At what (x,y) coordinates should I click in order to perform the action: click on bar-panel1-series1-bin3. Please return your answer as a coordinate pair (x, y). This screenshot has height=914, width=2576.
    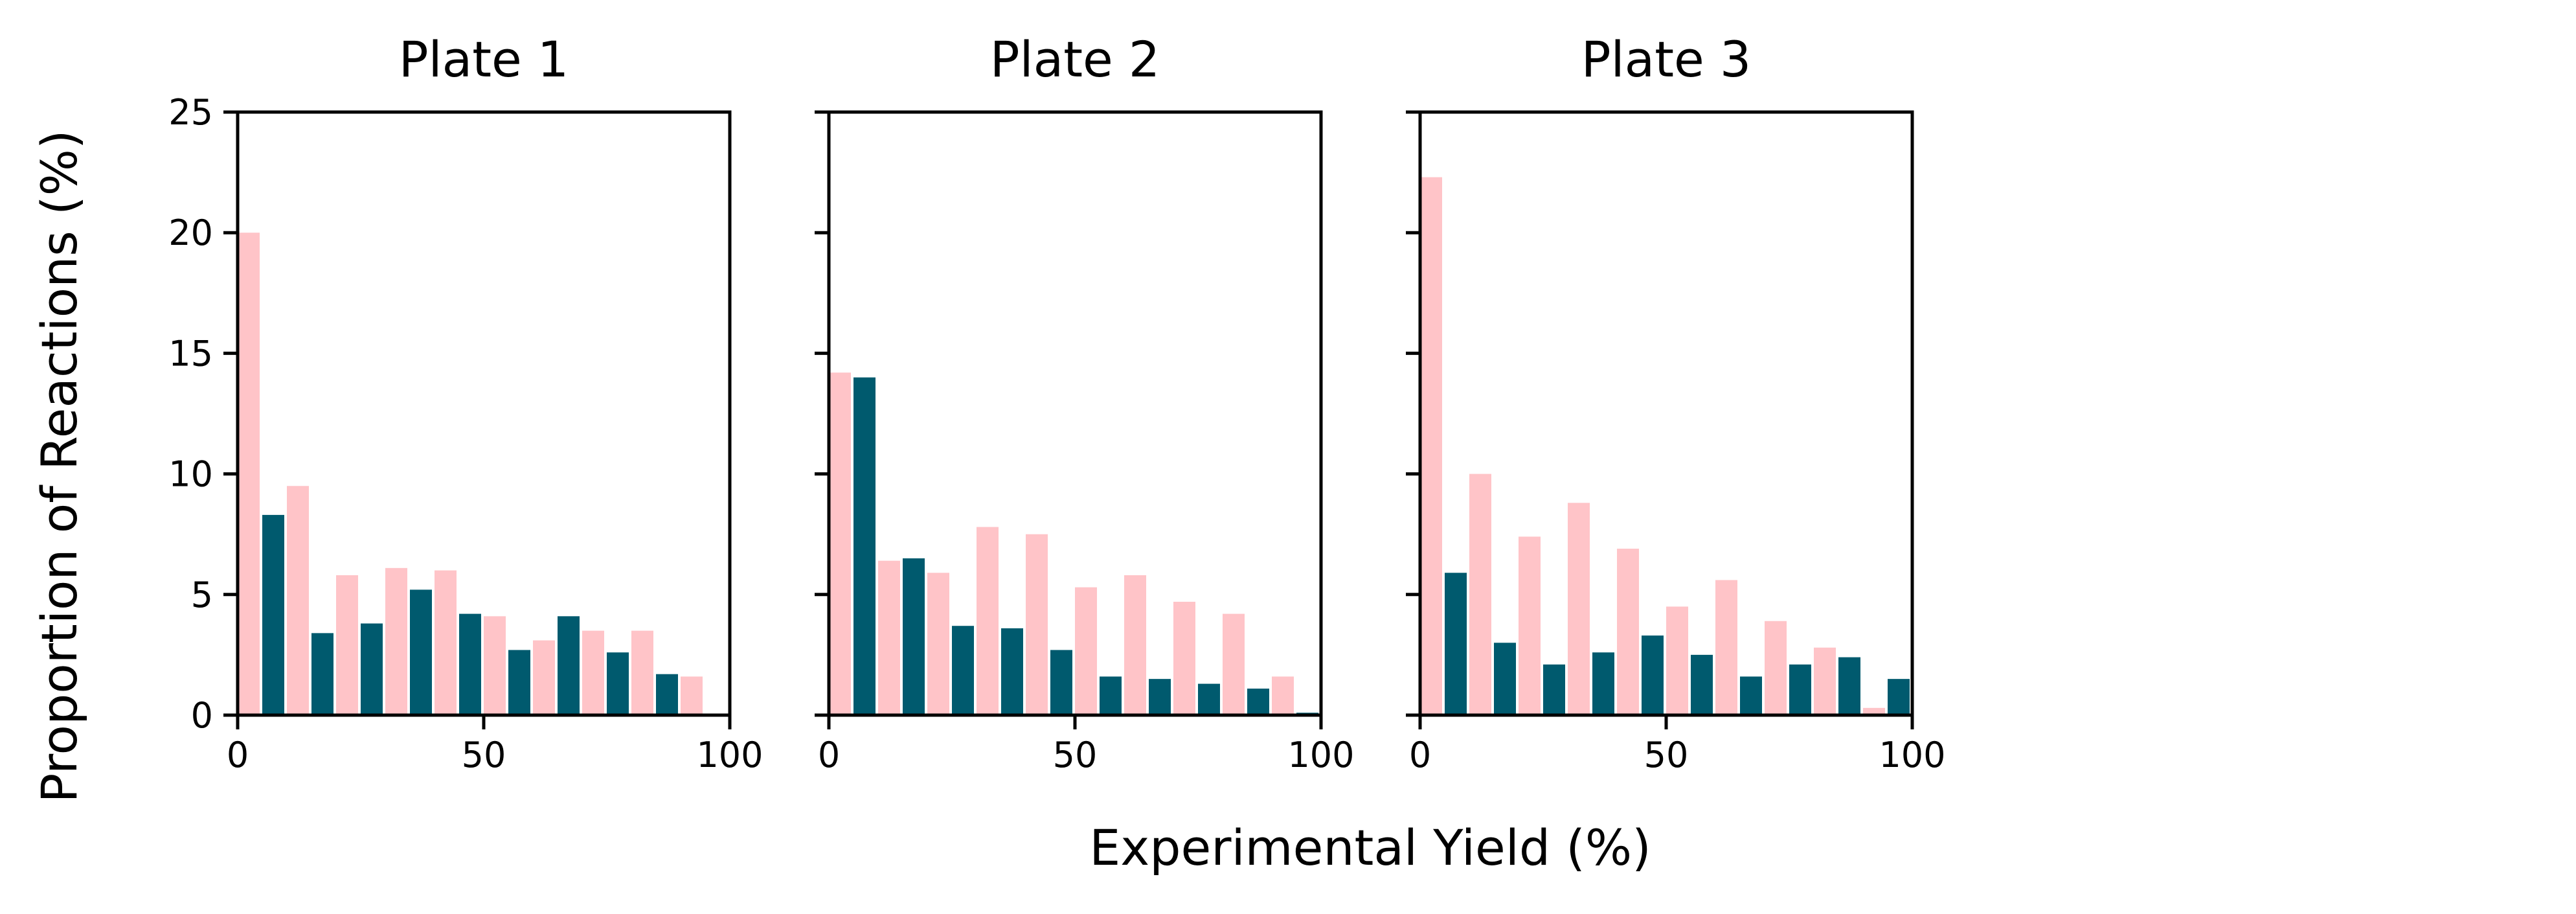
    Looking at the image, I should click on (347, 645).